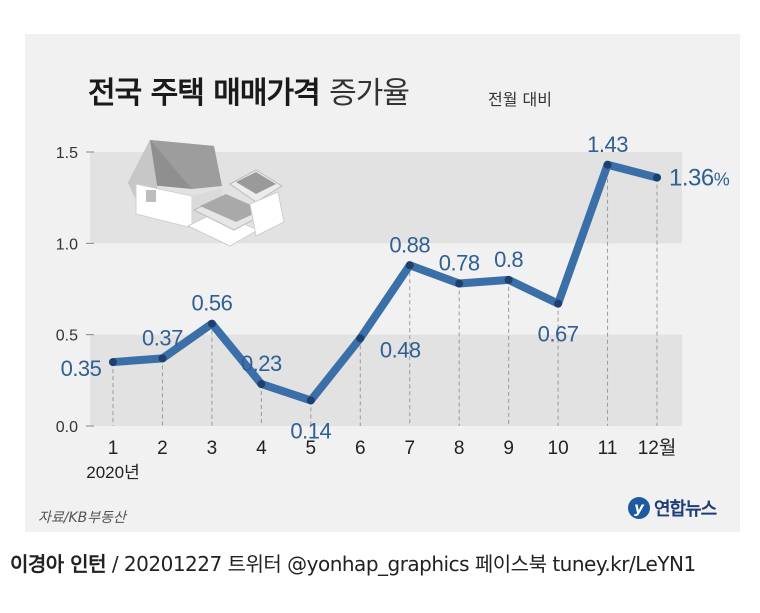 The width and height of the screenshot is (760, 613). I want to click on footer-author: 이경아 인턴, so click(58, 564).